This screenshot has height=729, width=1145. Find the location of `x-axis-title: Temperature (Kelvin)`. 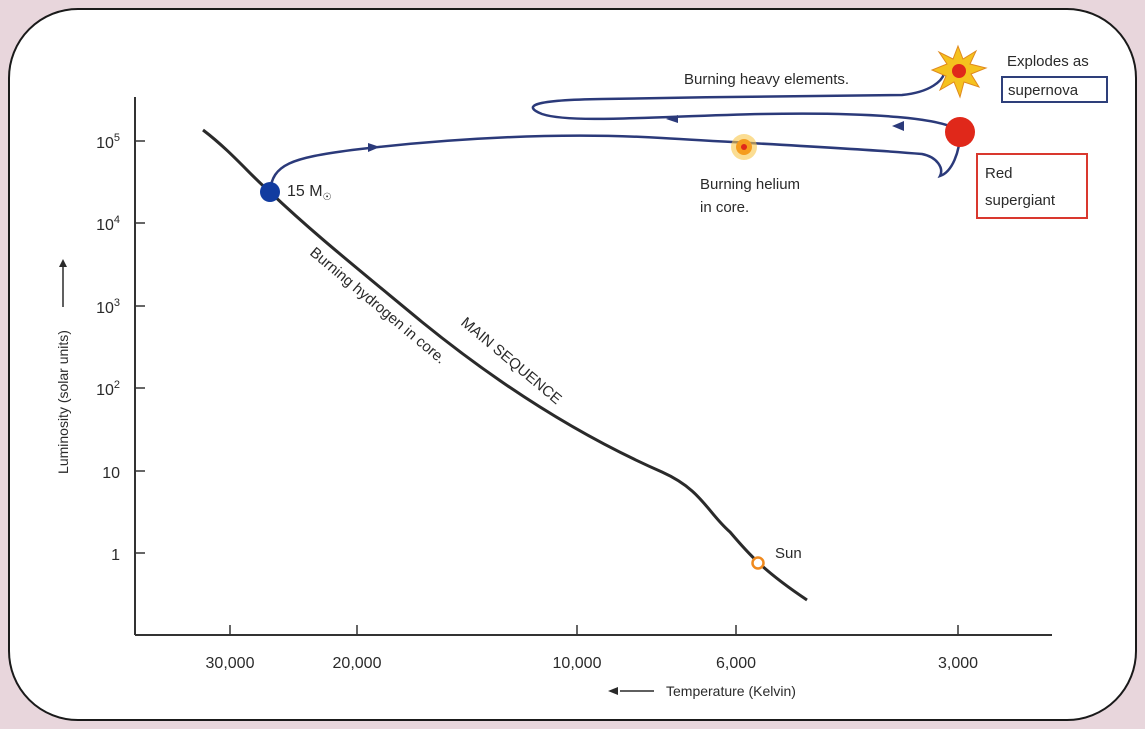

x-axis-title: Temperature (Kelvin) is located at coordinates (731, 691).